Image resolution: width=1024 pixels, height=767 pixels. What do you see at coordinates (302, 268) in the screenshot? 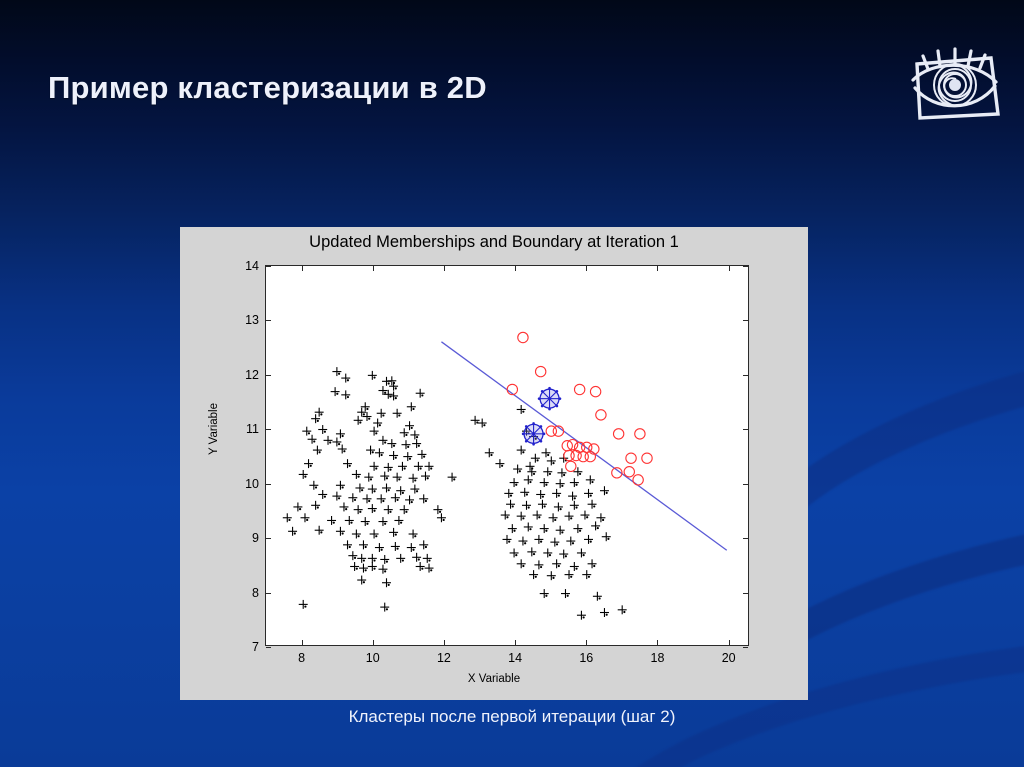
I see `x-tick-top` at bounding box center [302, 268].